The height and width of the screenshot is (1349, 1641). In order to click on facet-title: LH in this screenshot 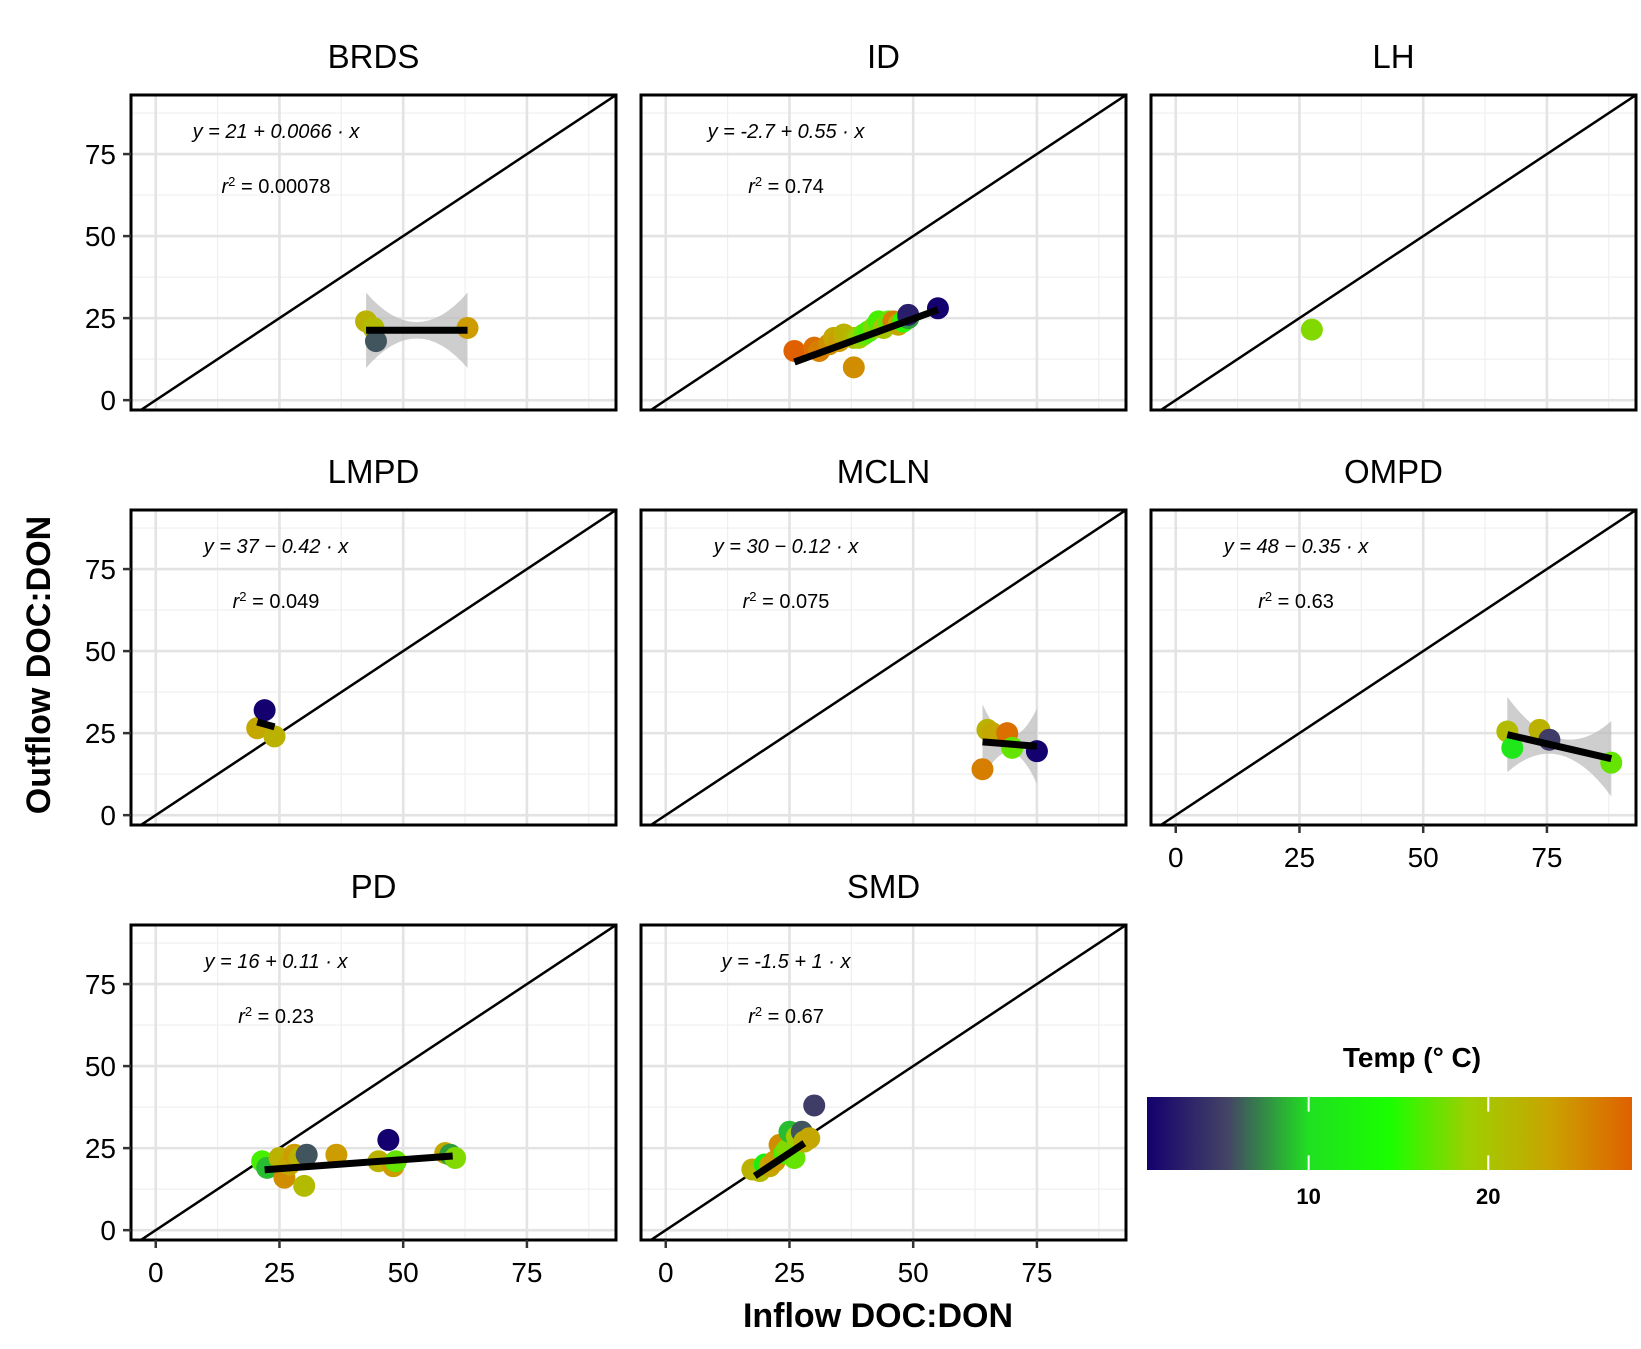, I will do `click(1393, 56)`.